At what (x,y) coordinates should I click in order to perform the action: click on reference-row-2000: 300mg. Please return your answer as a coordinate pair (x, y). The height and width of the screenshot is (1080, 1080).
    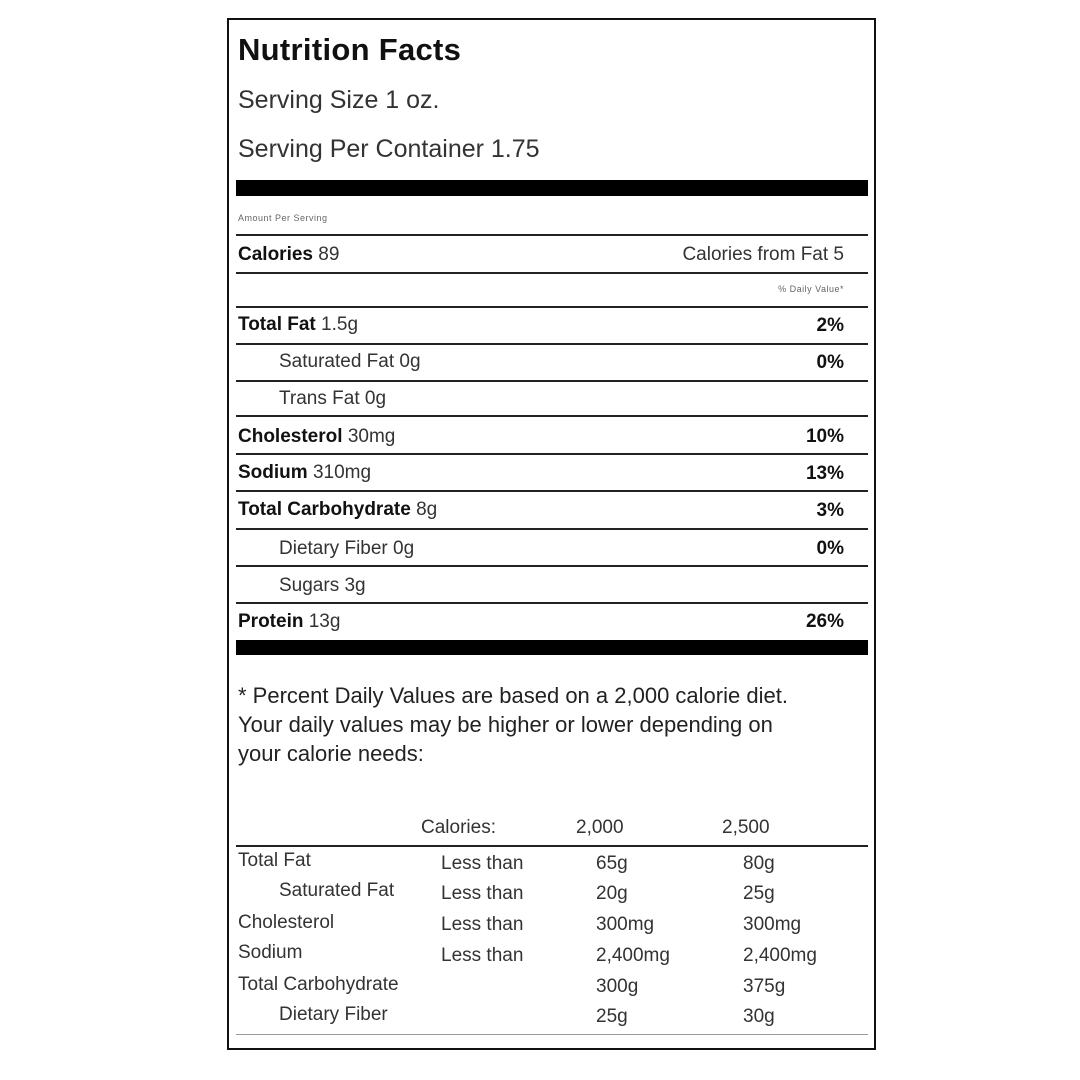
    Looking at the image, I should click on (625, 924).